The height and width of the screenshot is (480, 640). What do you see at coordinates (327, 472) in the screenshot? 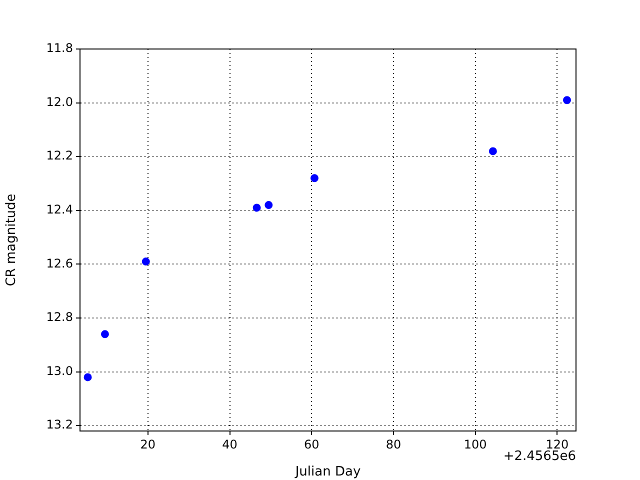
I see `x-axis-title: Julian Day` at bounding box center [327, 472].